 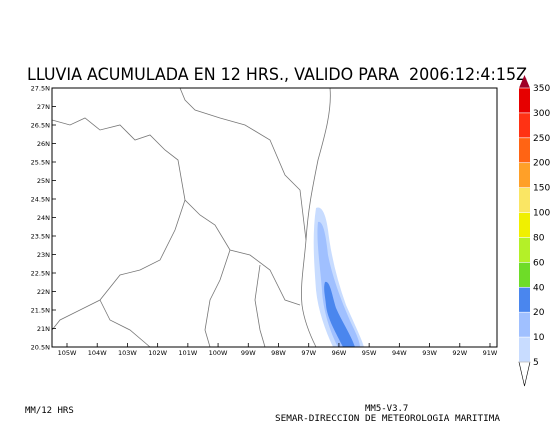 What do you see at coordinates (539, 338) in the screenshot?
I see `colorbar-label: 10` at bounding box center [539, 338].